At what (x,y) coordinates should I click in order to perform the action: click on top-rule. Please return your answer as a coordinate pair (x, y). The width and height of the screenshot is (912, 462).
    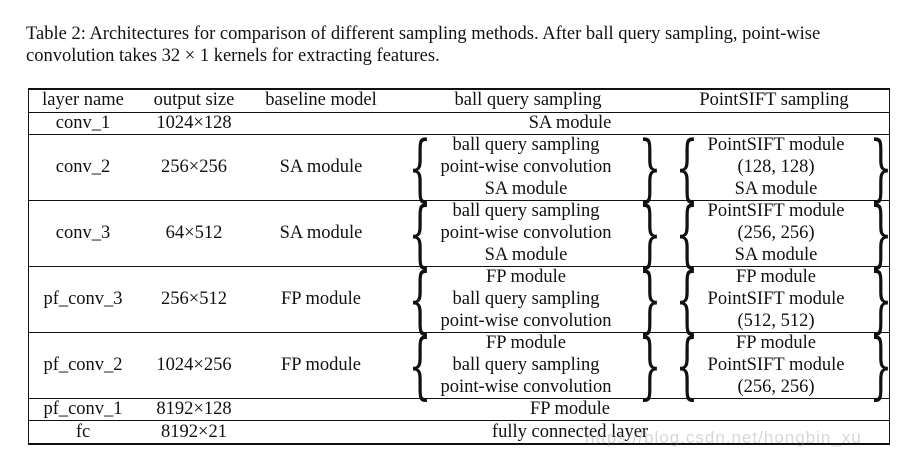
    Looking at the image, I should click on (459, 89).